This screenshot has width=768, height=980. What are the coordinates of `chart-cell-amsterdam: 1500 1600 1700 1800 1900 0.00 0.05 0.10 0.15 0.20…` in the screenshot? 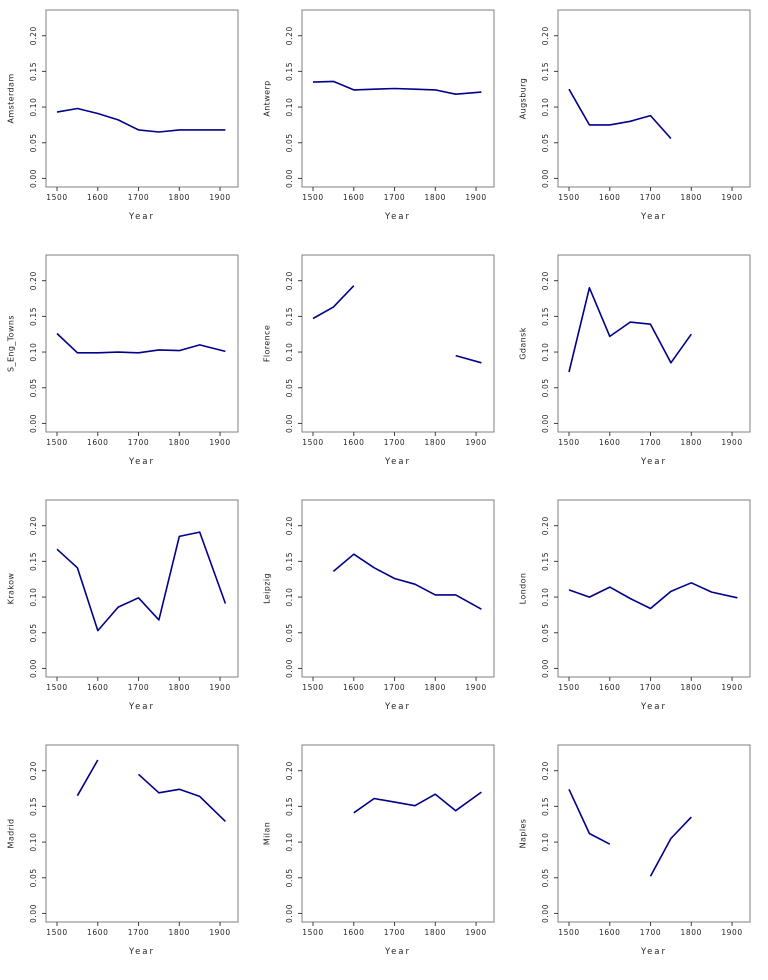 It's located at (128, 122).